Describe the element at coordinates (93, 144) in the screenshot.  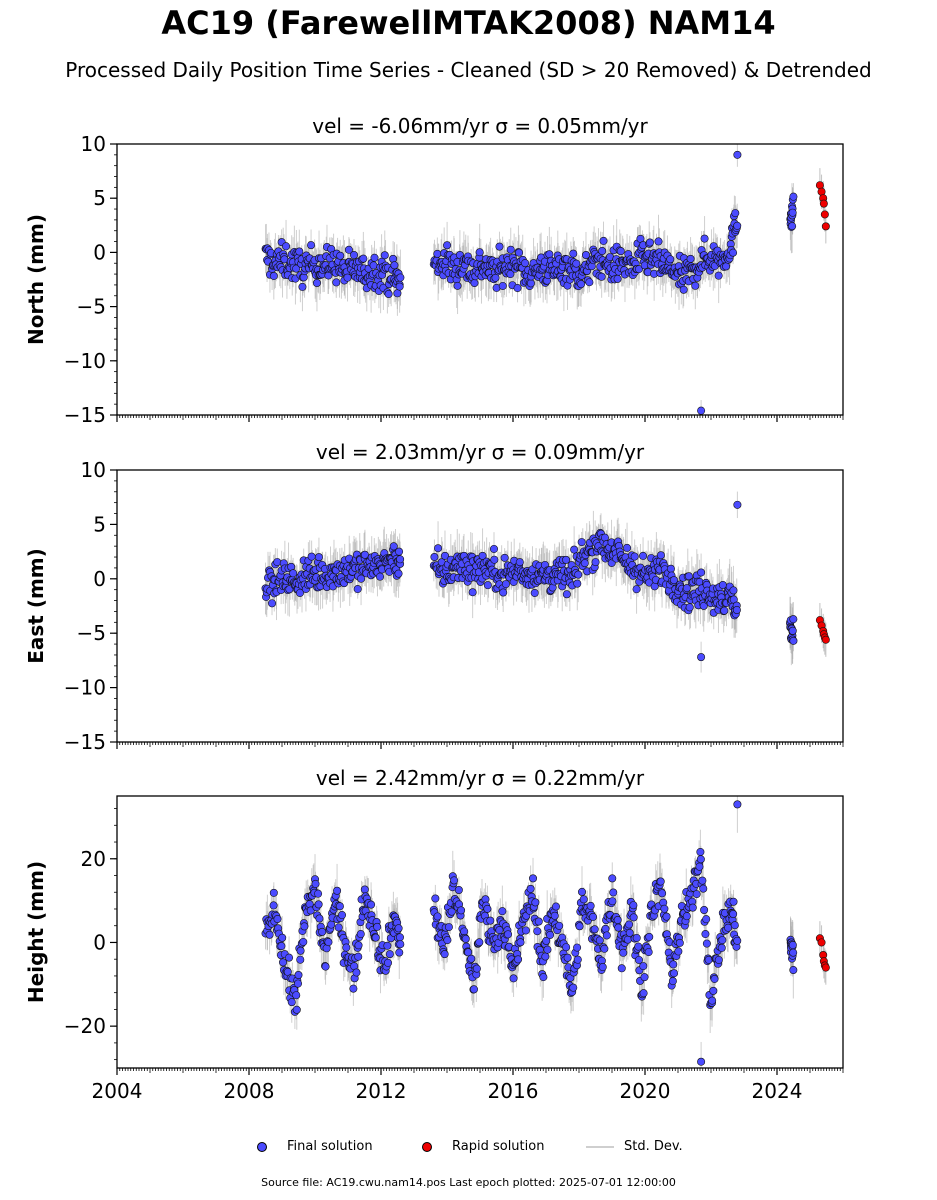
I see `y-tick-label: 10` at that location.